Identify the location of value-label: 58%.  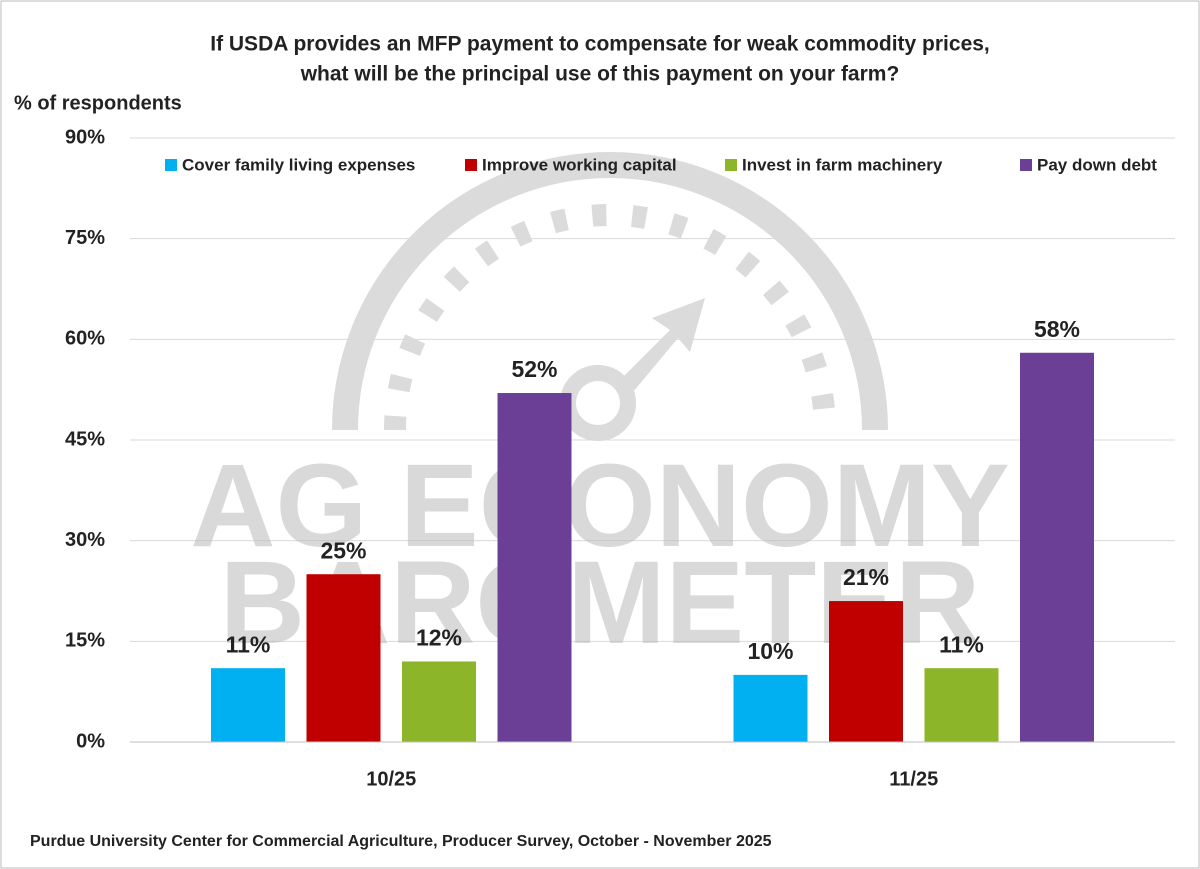
(1057, 329).